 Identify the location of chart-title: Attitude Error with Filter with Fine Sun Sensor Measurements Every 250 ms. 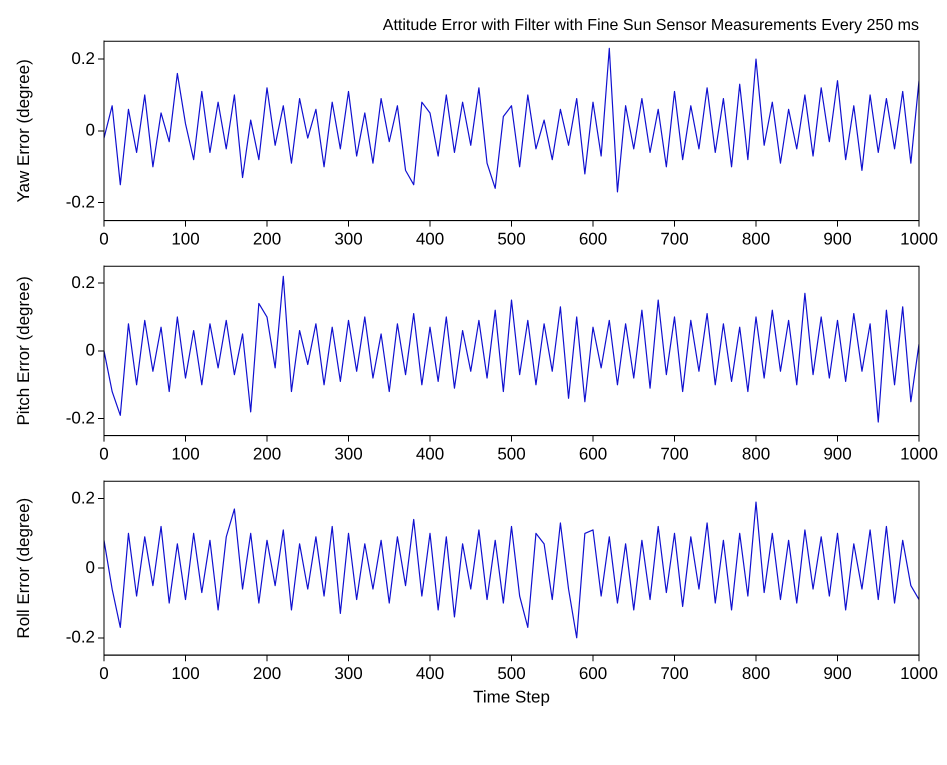
(650, 25).